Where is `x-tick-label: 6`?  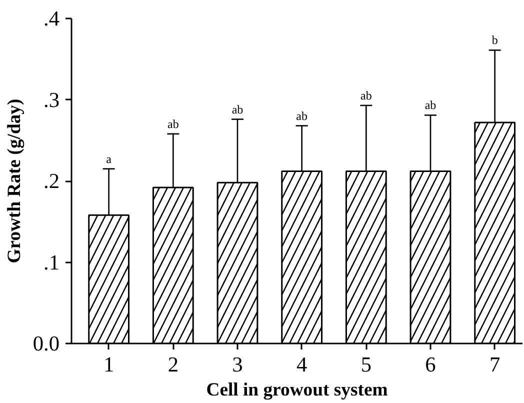
x-tick-label: 6 is located at coordinates (430, 364).